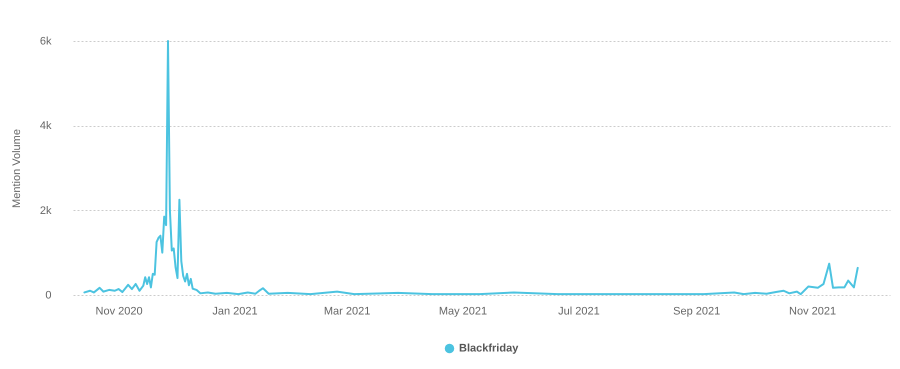 The image size is (900, 369). Describe the element at coordinates (696, 312) in the screenshot. I see `x-tick-label: Sep 2021` at that location.